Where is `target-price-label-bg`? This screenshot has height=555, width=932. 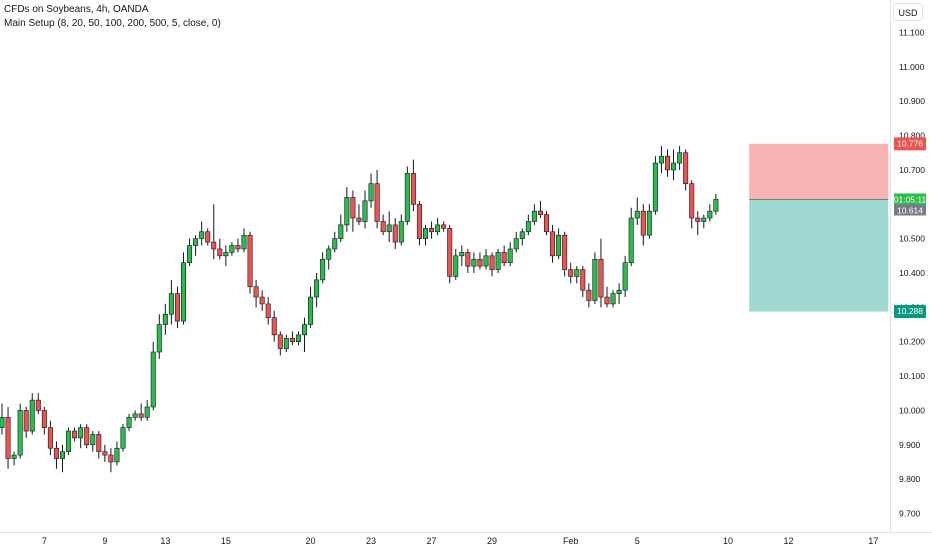 target-price-label-bg is located at coordinates (910, 311).